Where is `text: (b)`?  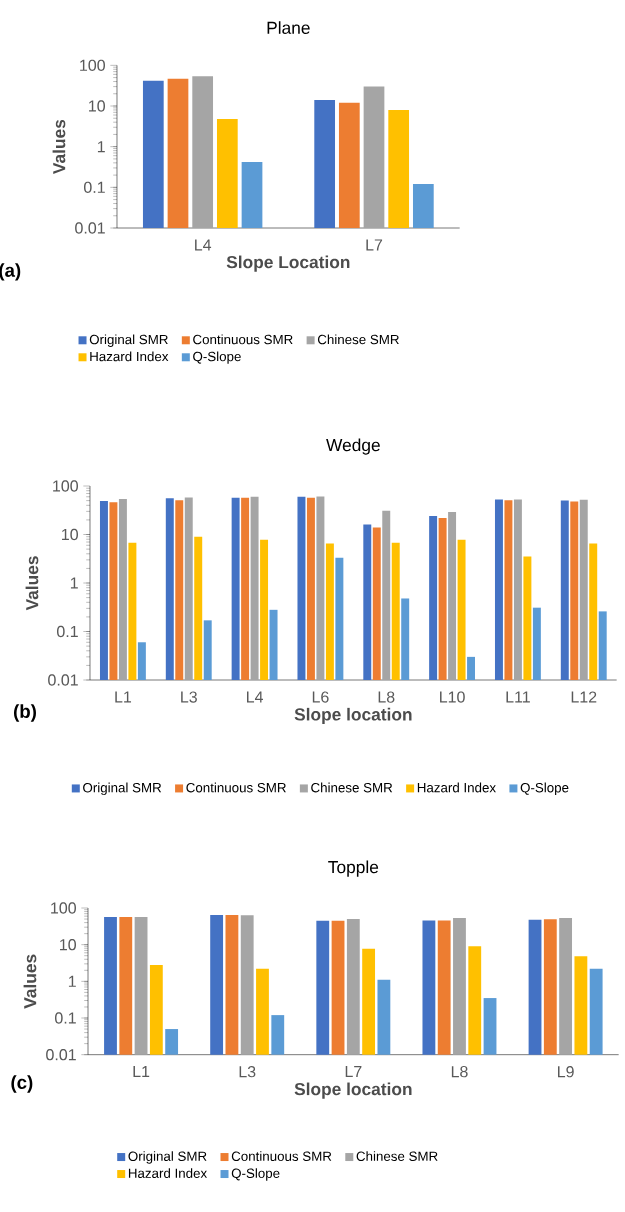
text: (b) is located at coordinates (25, 713).